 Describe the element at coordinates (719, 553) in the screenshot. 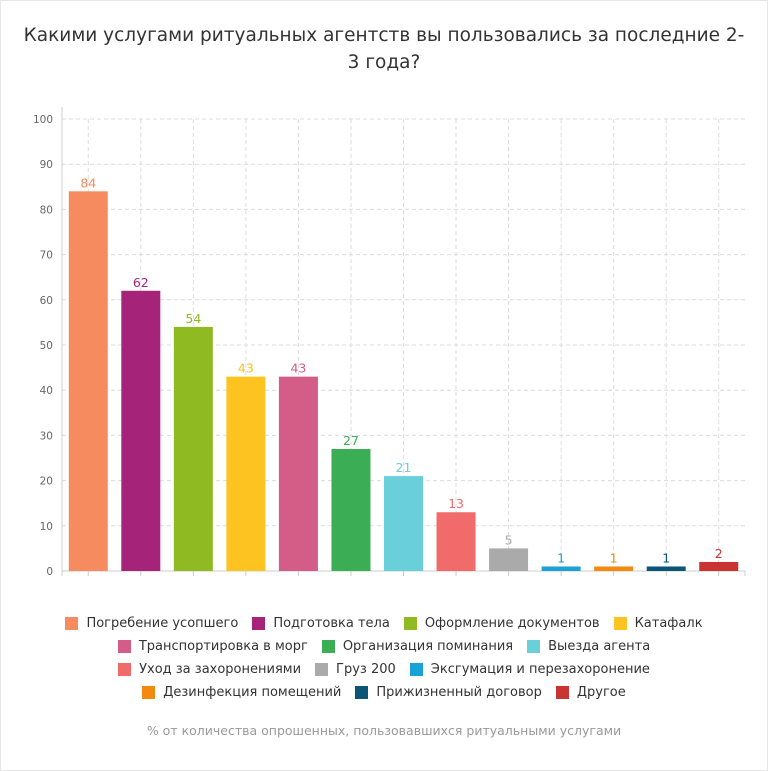

I see `data-label: 2` at that location.